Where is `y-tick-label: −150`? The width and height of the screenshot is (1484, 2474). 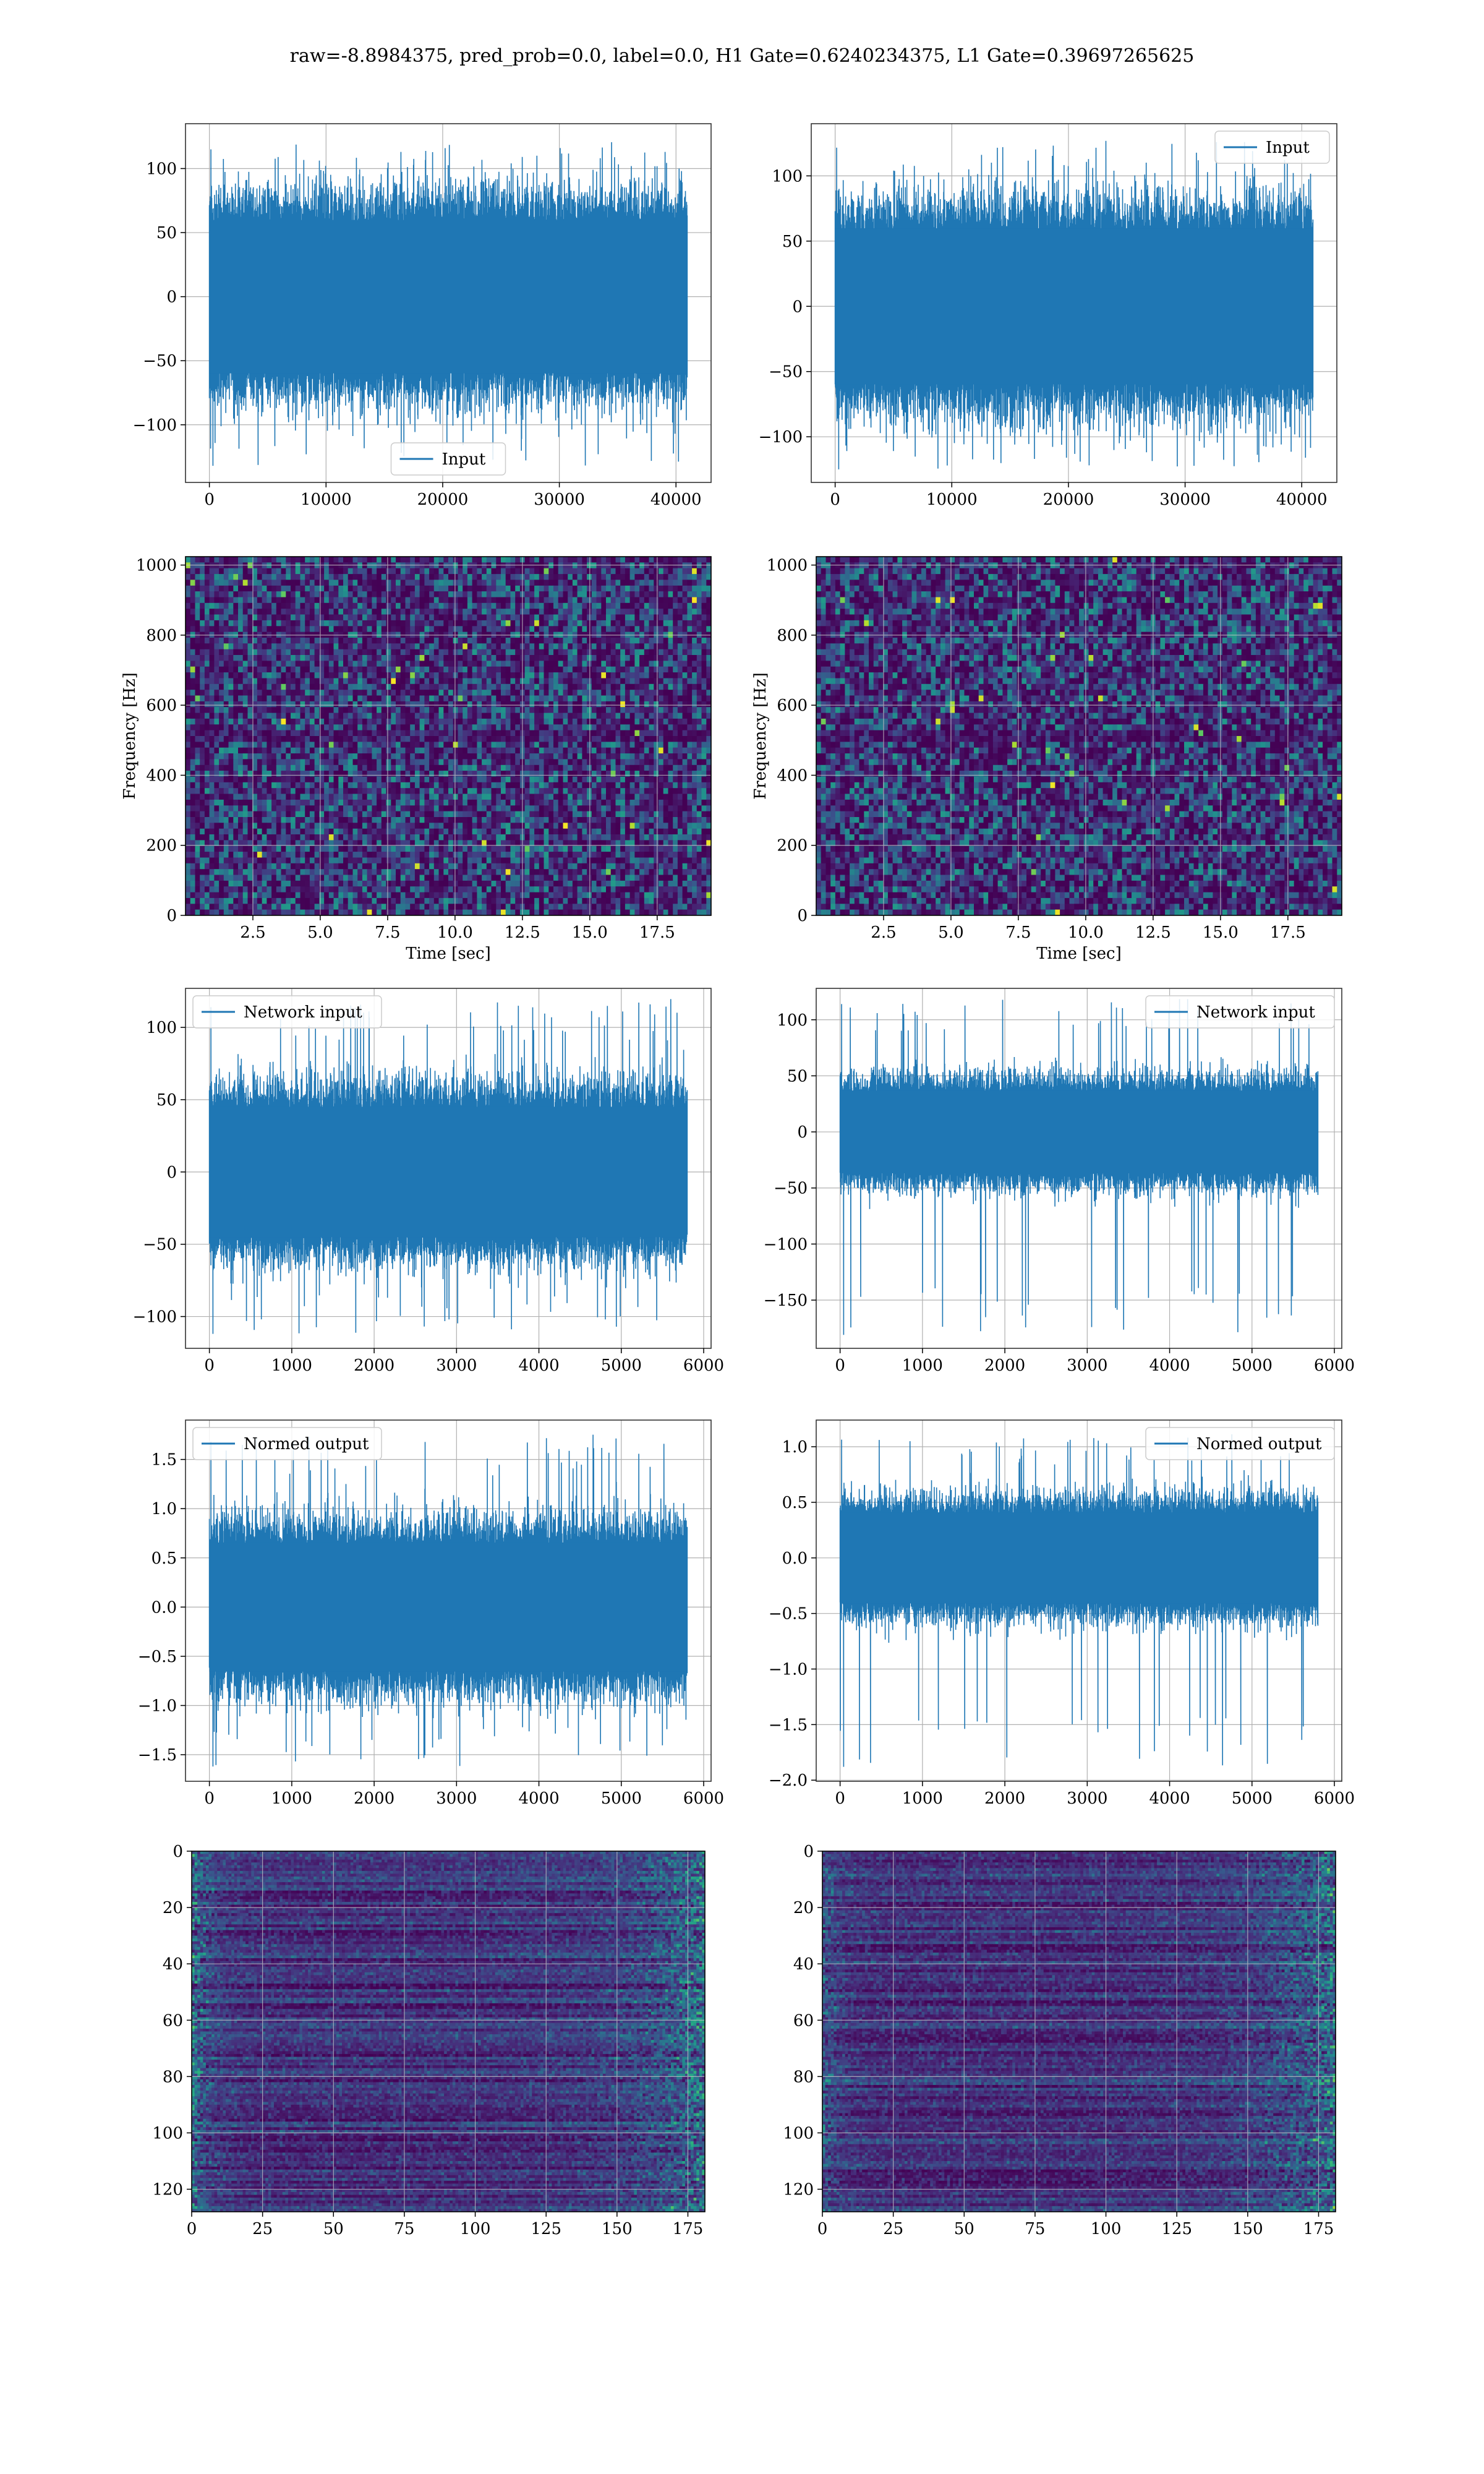 y-tick-label: −150 is located at coordinates (786, 1300).